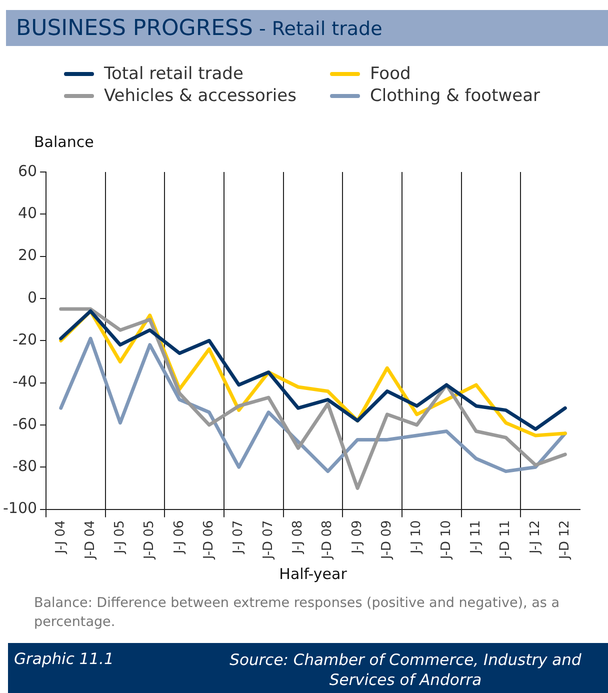  Describe the element at coordinates (390, 74) in the screenshot. I see `legend-label: Food` at that location.